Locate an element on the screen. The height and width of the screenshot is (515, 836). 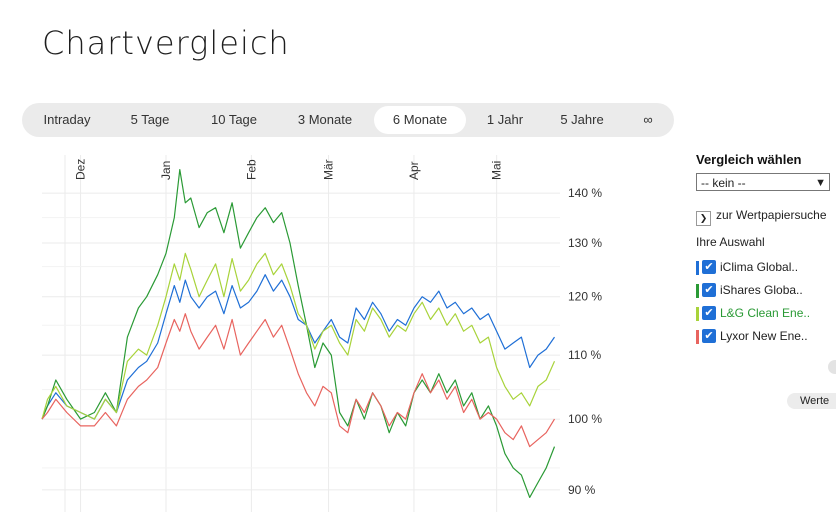
month-label: Apr is located at coordinates (414, 170).